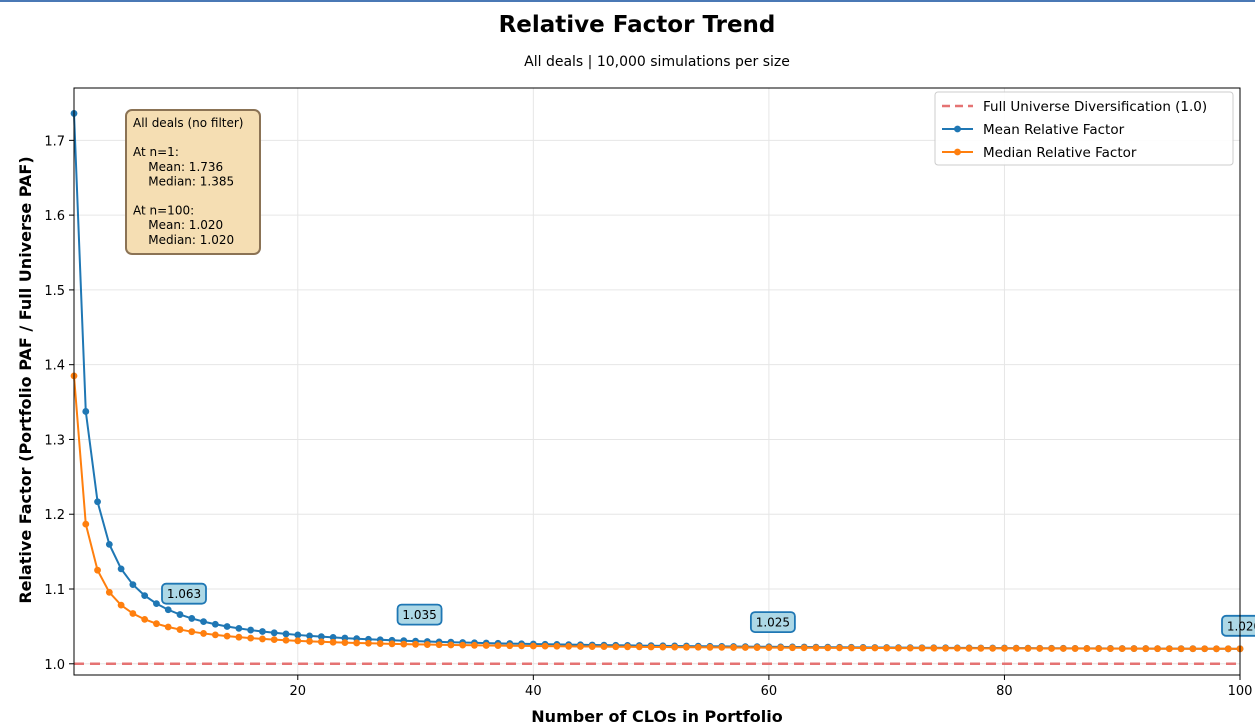 This screenshot has height=727, width=1255. I want to click on x-axis-label: Number of CLOs in Portfolio, so click(656, 716).